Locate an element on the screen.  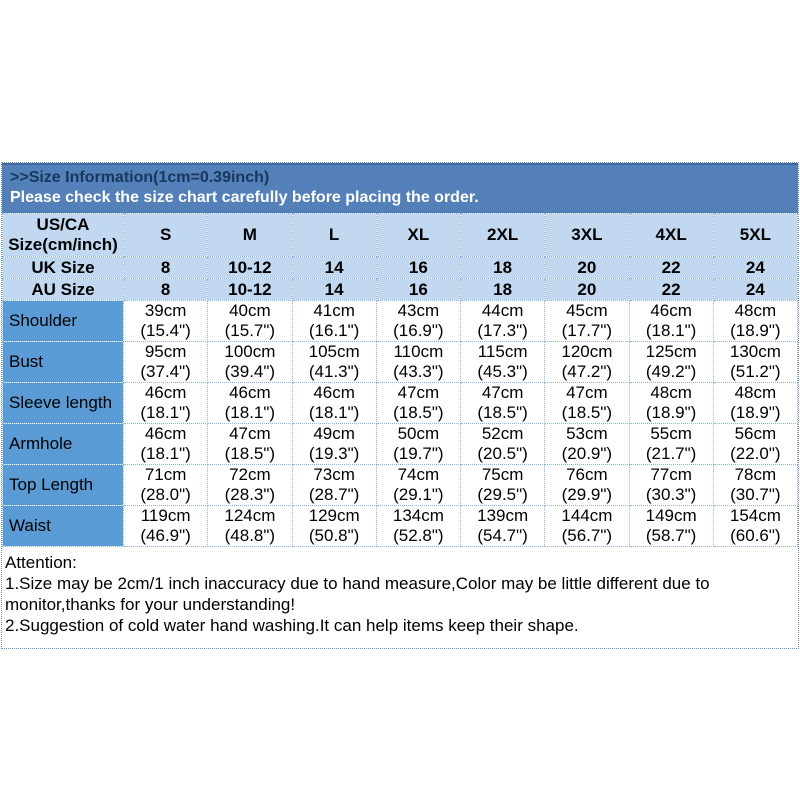
size-column-header: XL is located at coordinates (418, 235).